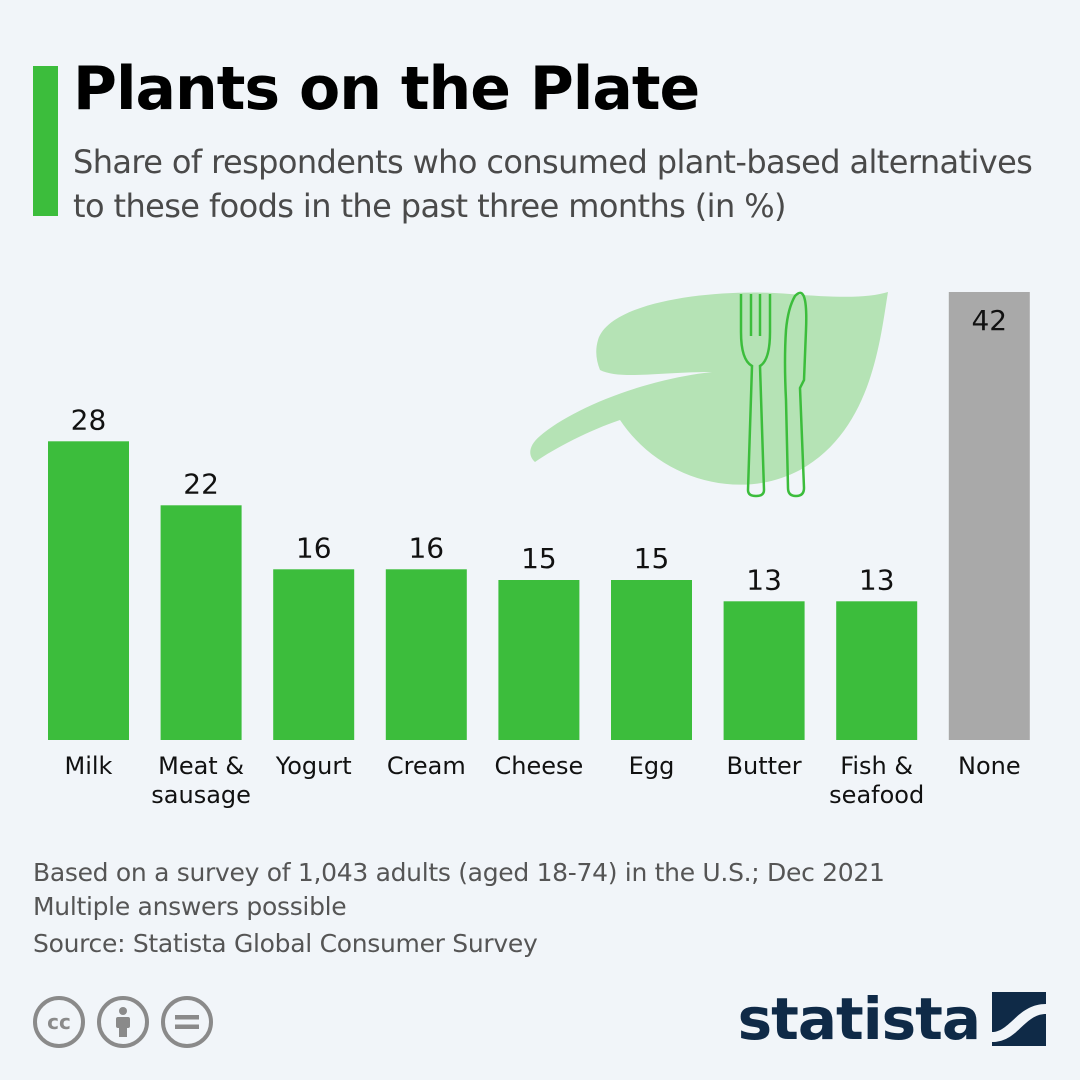 This screenshot has height=1080, width=1080. Describe the element at coordinates (386, 89) in the screenshot. I see `chart-title: Plants on the Plate` at that location.